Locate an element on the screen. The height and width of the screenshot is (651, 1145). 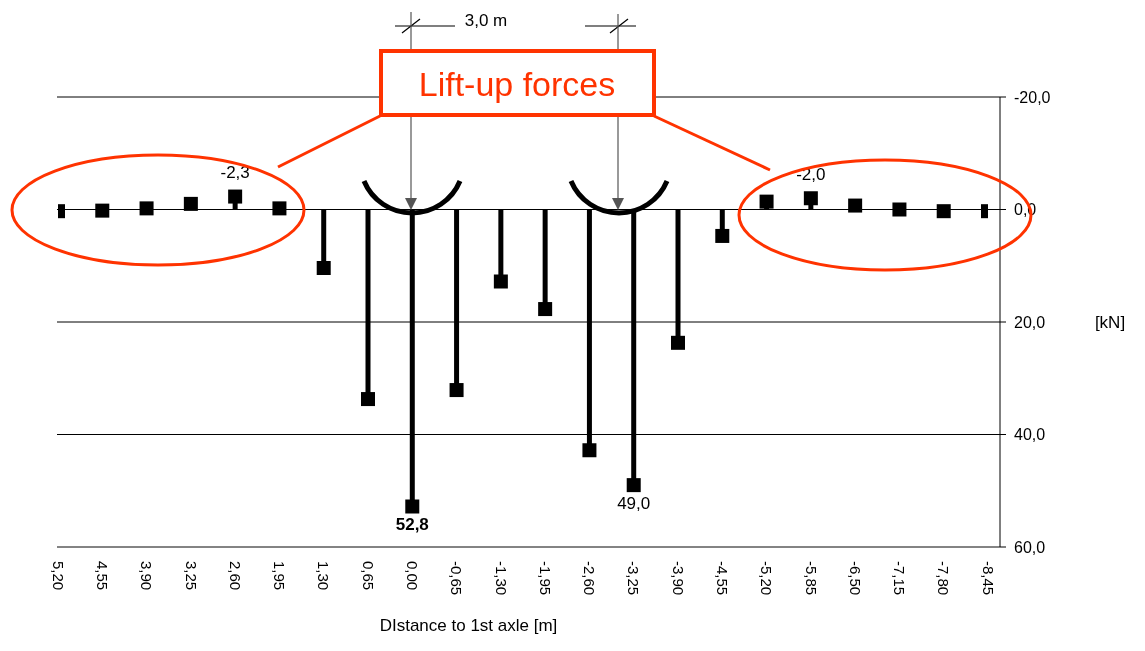
x-tick-label: -0,65 is located at coordinates (457, 578).